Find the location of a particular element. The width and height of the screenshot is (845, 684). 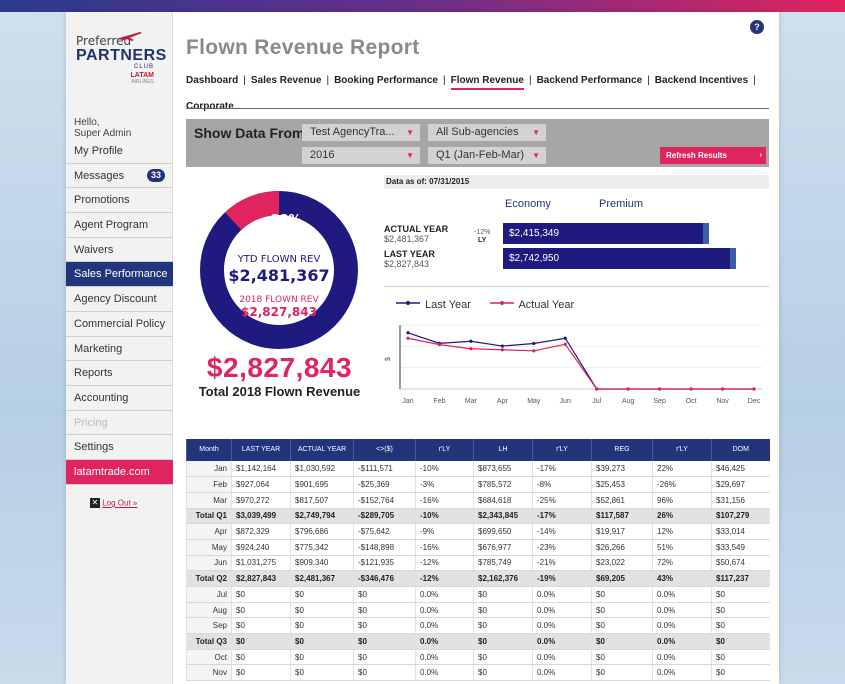

sidebar-item-my-profile: My Profile is located at coordinates (119, 151).